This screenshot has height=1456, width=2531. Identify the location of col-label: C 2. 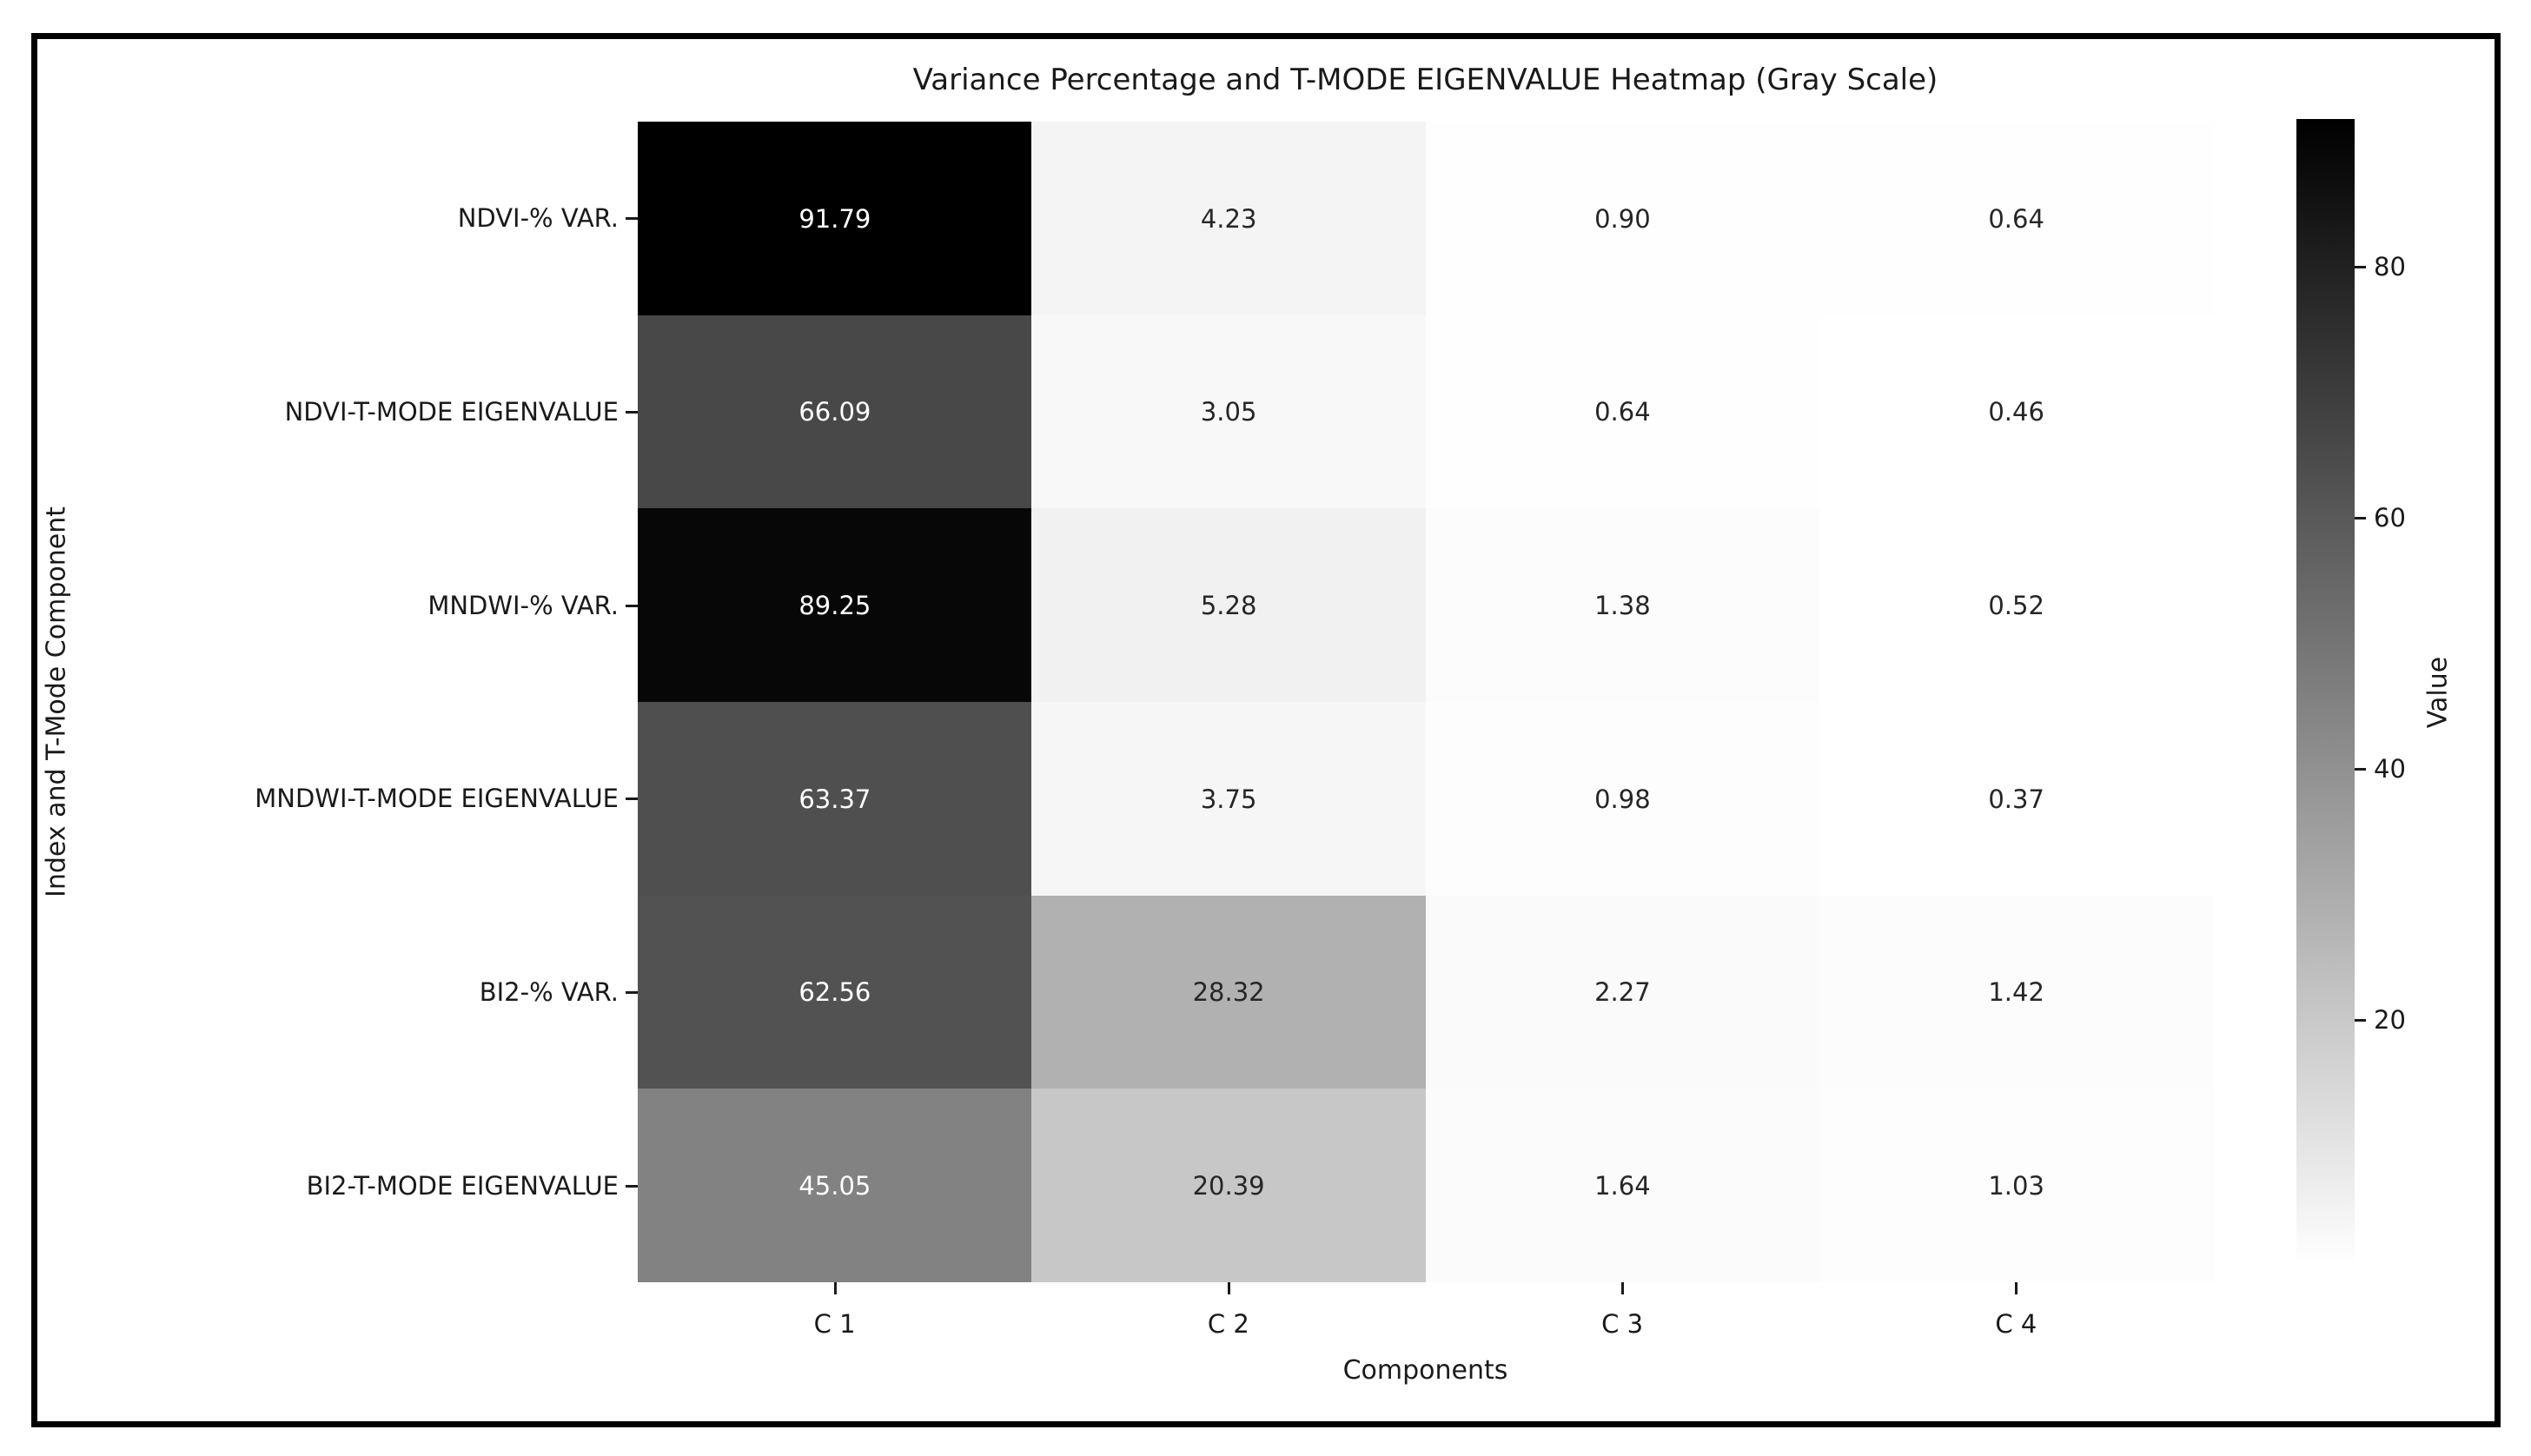
(1228, 1324).